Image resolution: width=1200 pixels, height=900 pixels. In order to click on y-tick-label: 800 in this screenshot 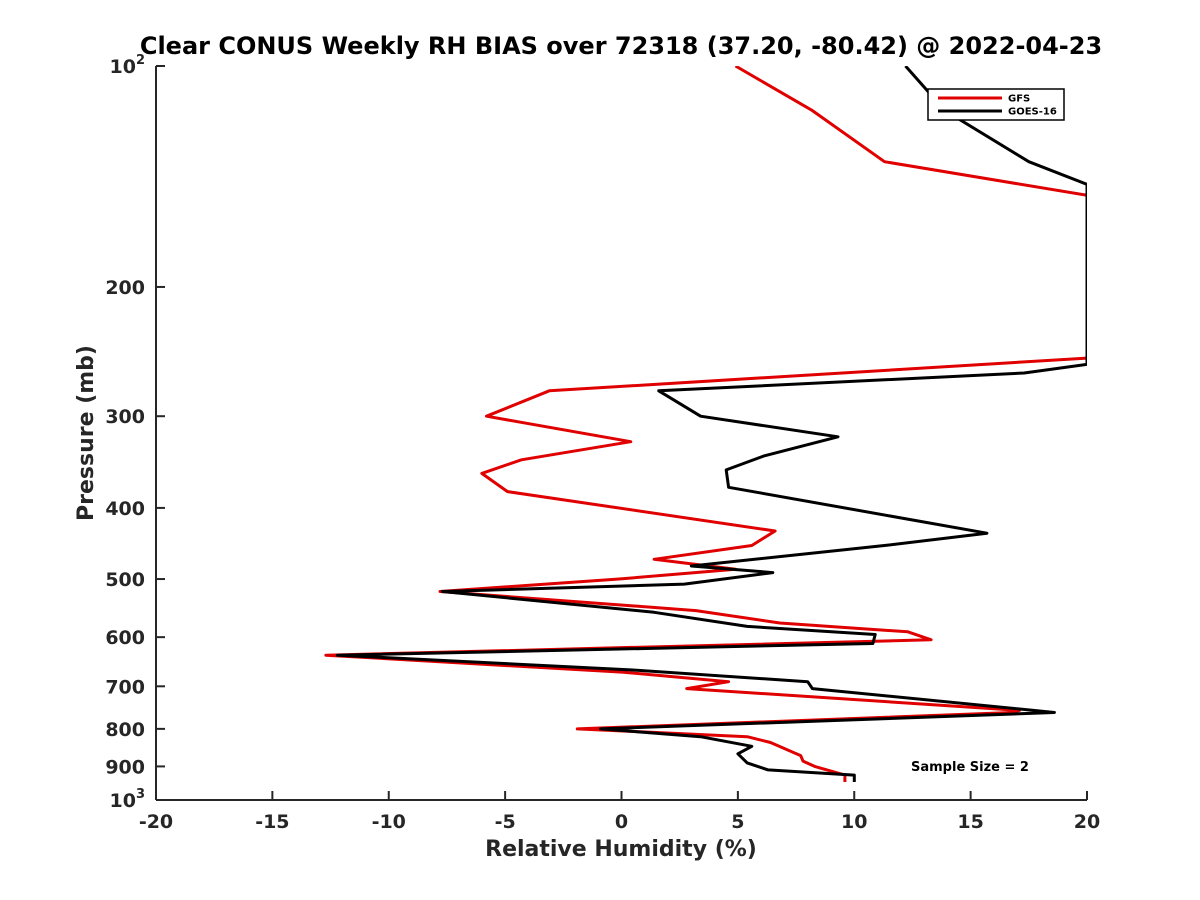, I will do `click(125, 730)`.